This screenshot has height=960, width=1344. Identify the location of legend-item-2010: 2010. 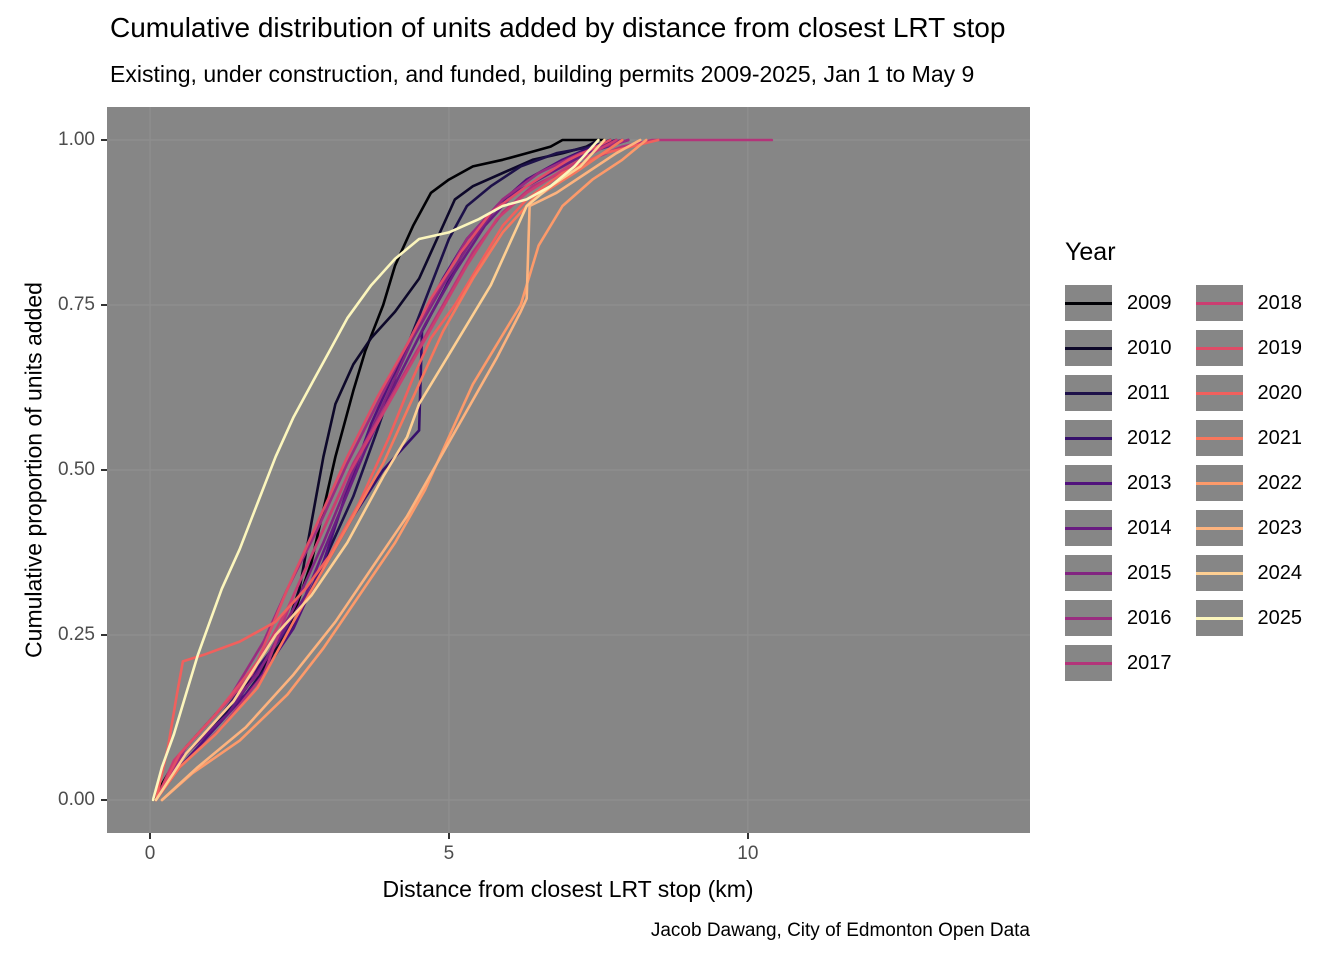
(1118, 348).